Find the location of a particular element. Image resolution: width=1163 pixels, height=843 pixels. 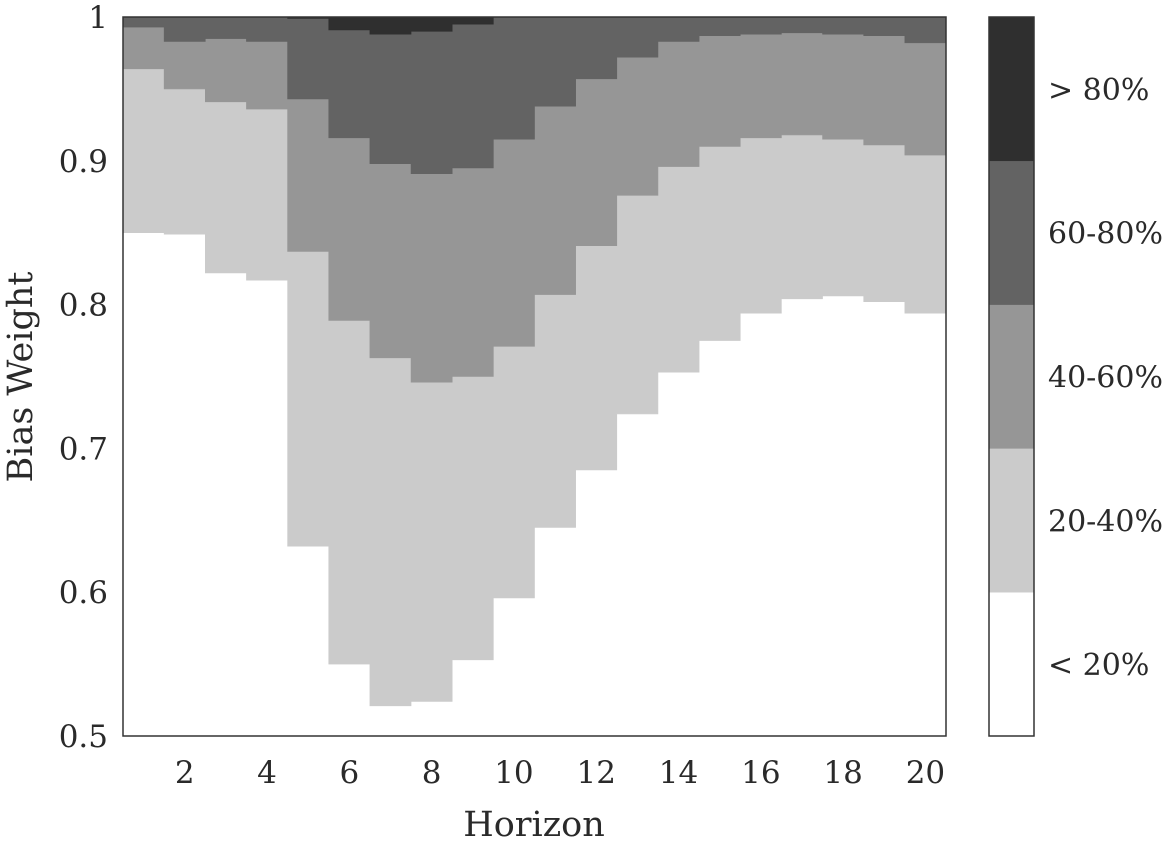

colorbar: < 20% 20-40% 40-60% 60-80% > 80% is located at coordinates (1075, 376).